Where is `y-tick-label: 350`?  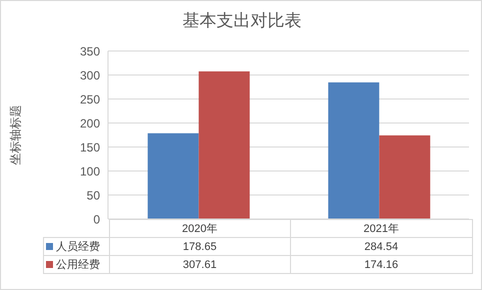
y-tick-label: 350 is located at coordinates (90, 51).